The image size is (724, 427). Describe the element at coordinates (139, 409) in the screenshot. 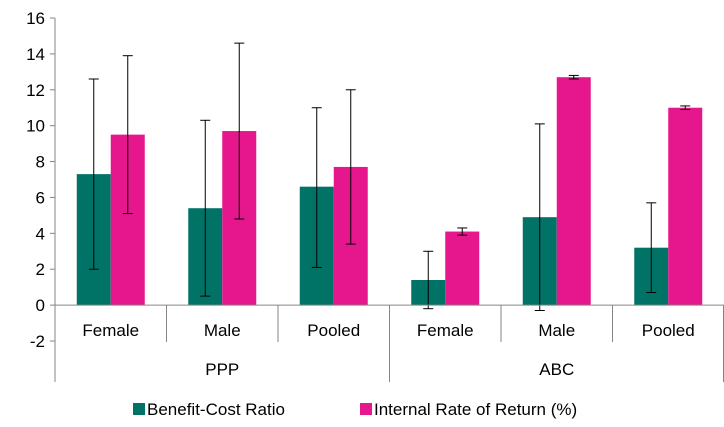

I see `legend-swatch-benefit-cost-ratio` at that location.